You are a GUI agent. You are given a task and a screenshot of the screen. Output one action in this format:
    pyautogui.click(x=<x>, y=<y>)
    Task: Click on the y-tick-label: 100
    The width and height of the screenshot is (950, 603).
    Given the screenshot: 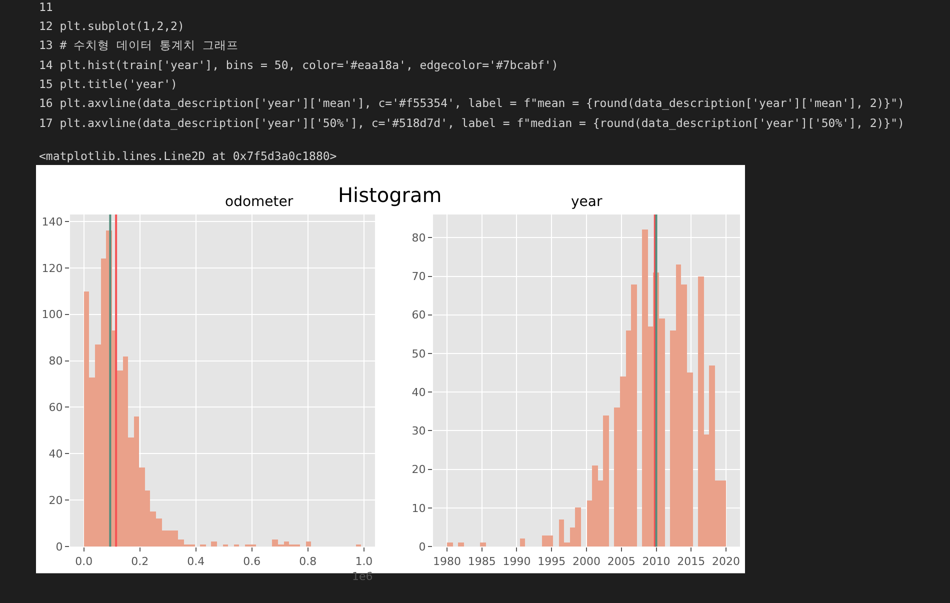 What is the action you would take?
    pyautogui.click(x=52, y=315)
    